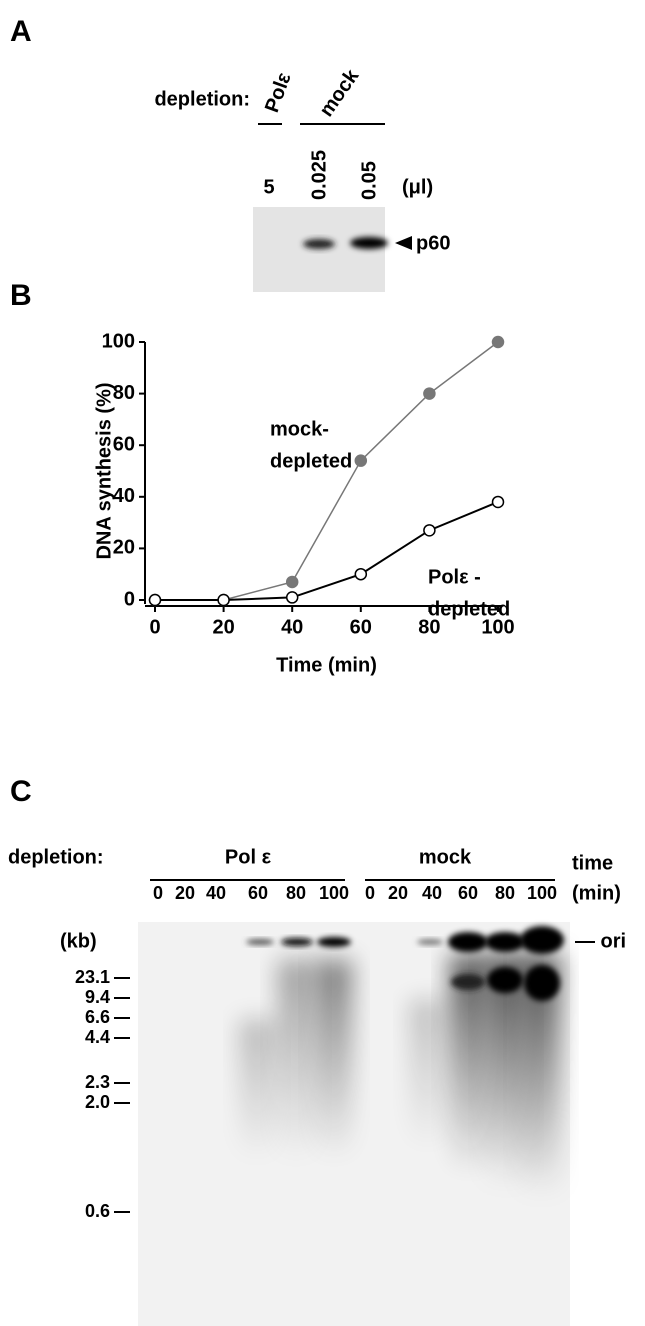 Image resolution: width=645 pixels, height=1326 pixels. I want to click on group-label: Pol ε, so click(248, 857).